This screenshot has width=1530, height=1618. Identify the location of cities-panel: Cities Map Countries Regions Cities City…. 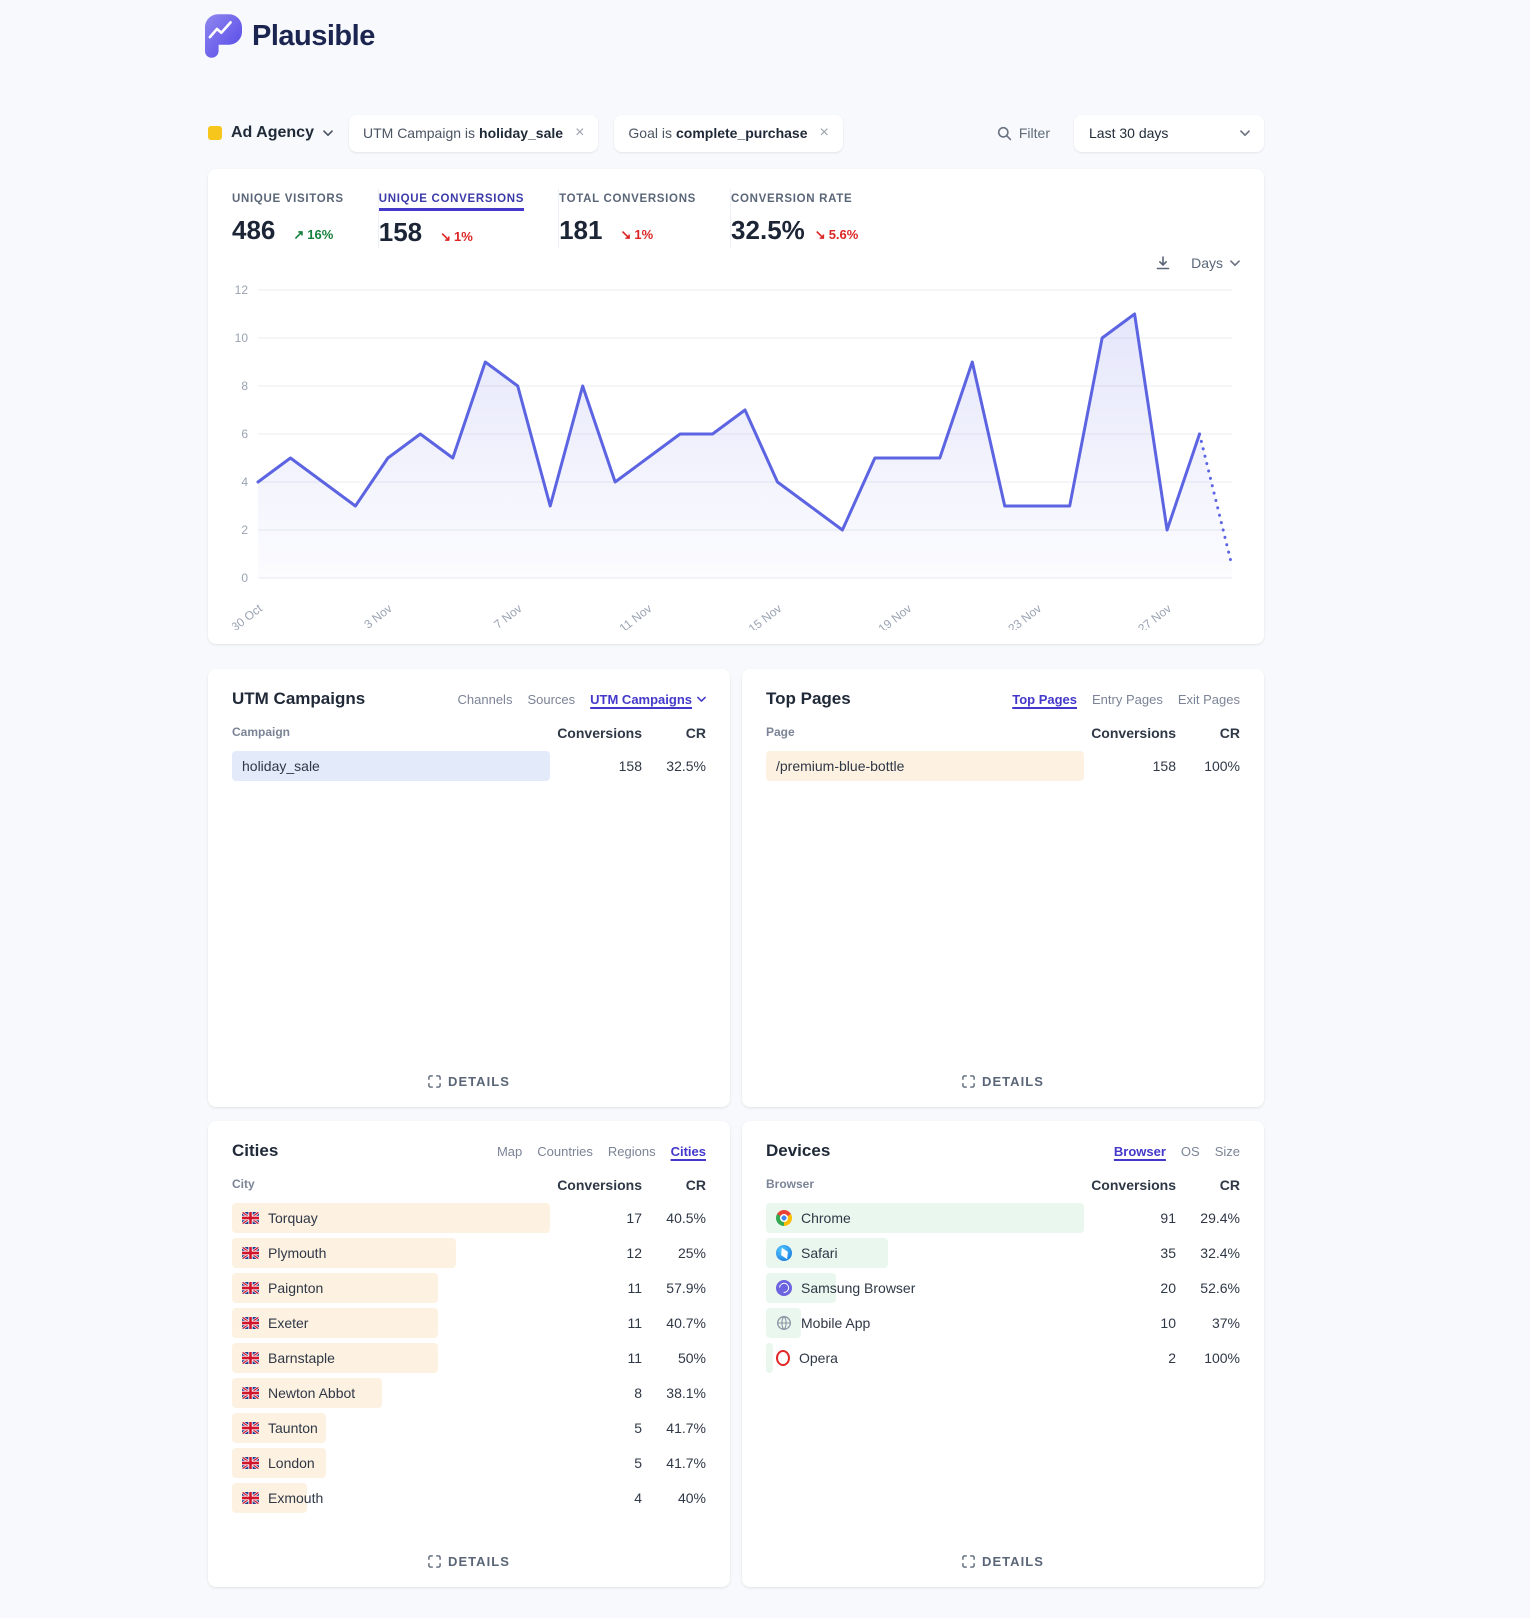
(469, 1354).